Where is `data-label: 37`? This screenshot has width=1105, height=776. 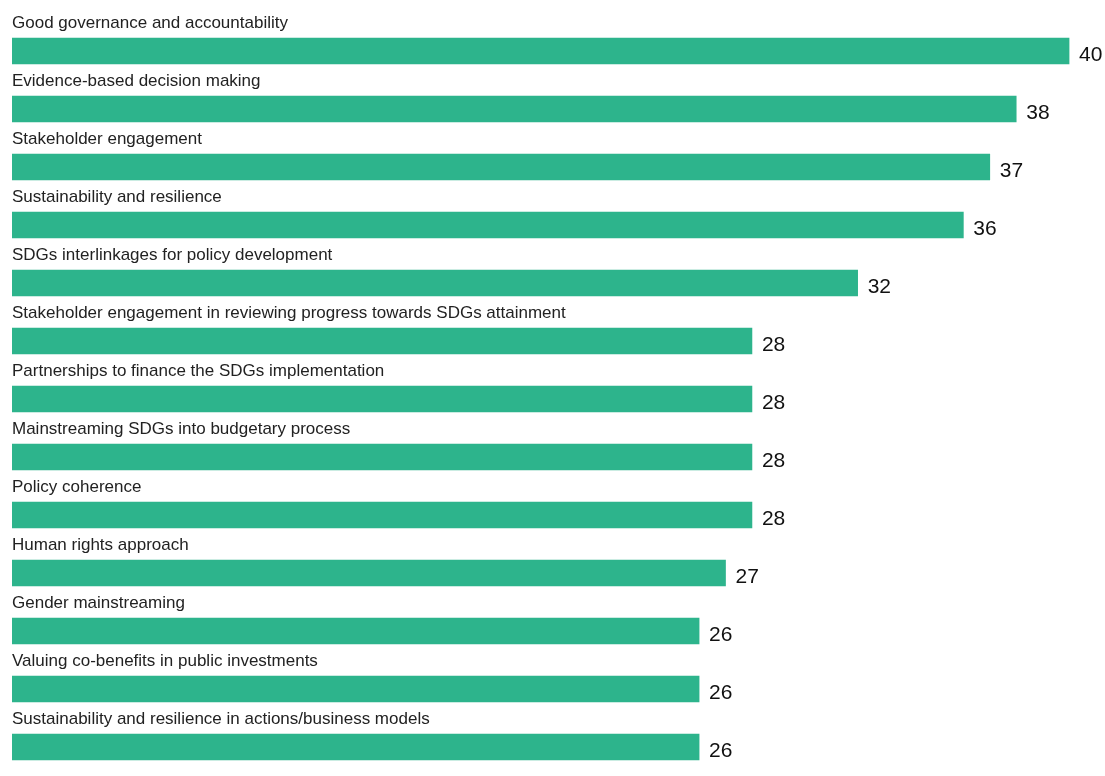
data-label: 37 is located at coordinates (1011, 169).